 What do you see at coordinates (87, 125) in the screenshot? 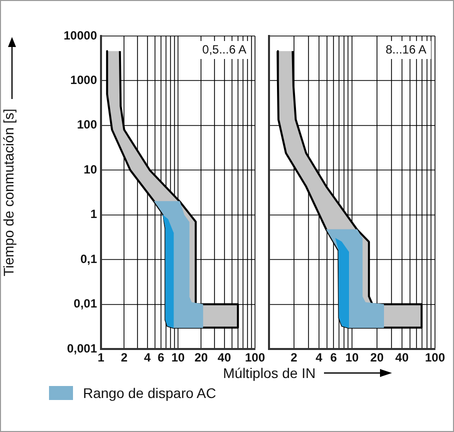
I see `y-tick-label: 100` at bounding box center [87, 125].